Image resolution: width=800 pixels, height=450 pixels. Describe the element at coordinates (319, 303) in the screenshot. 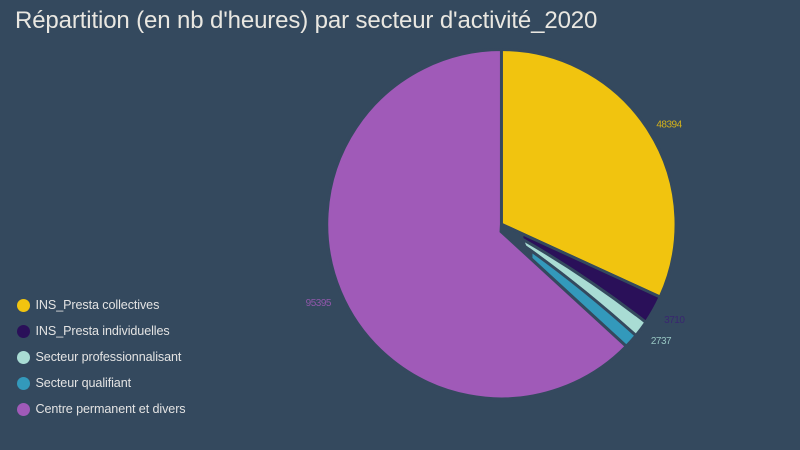

I see `svg-text: 95395` at that location.